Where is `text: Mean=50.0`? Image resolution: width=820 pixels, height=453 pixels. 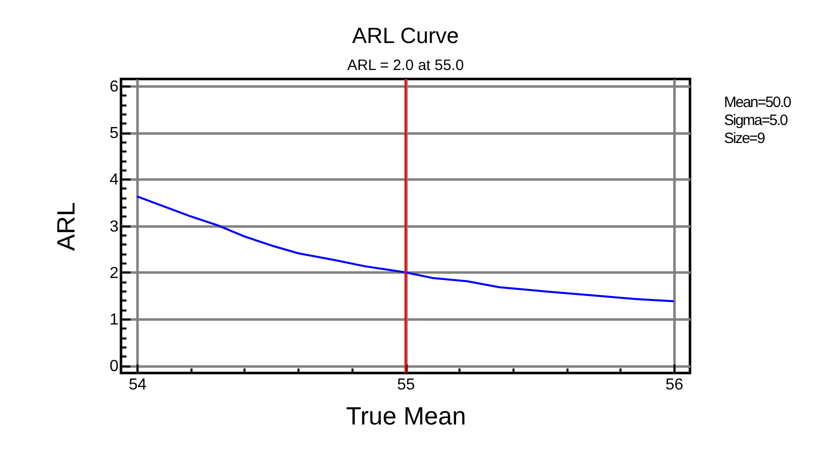 text: Mean=50.0 is located at coordinates (757, 103).